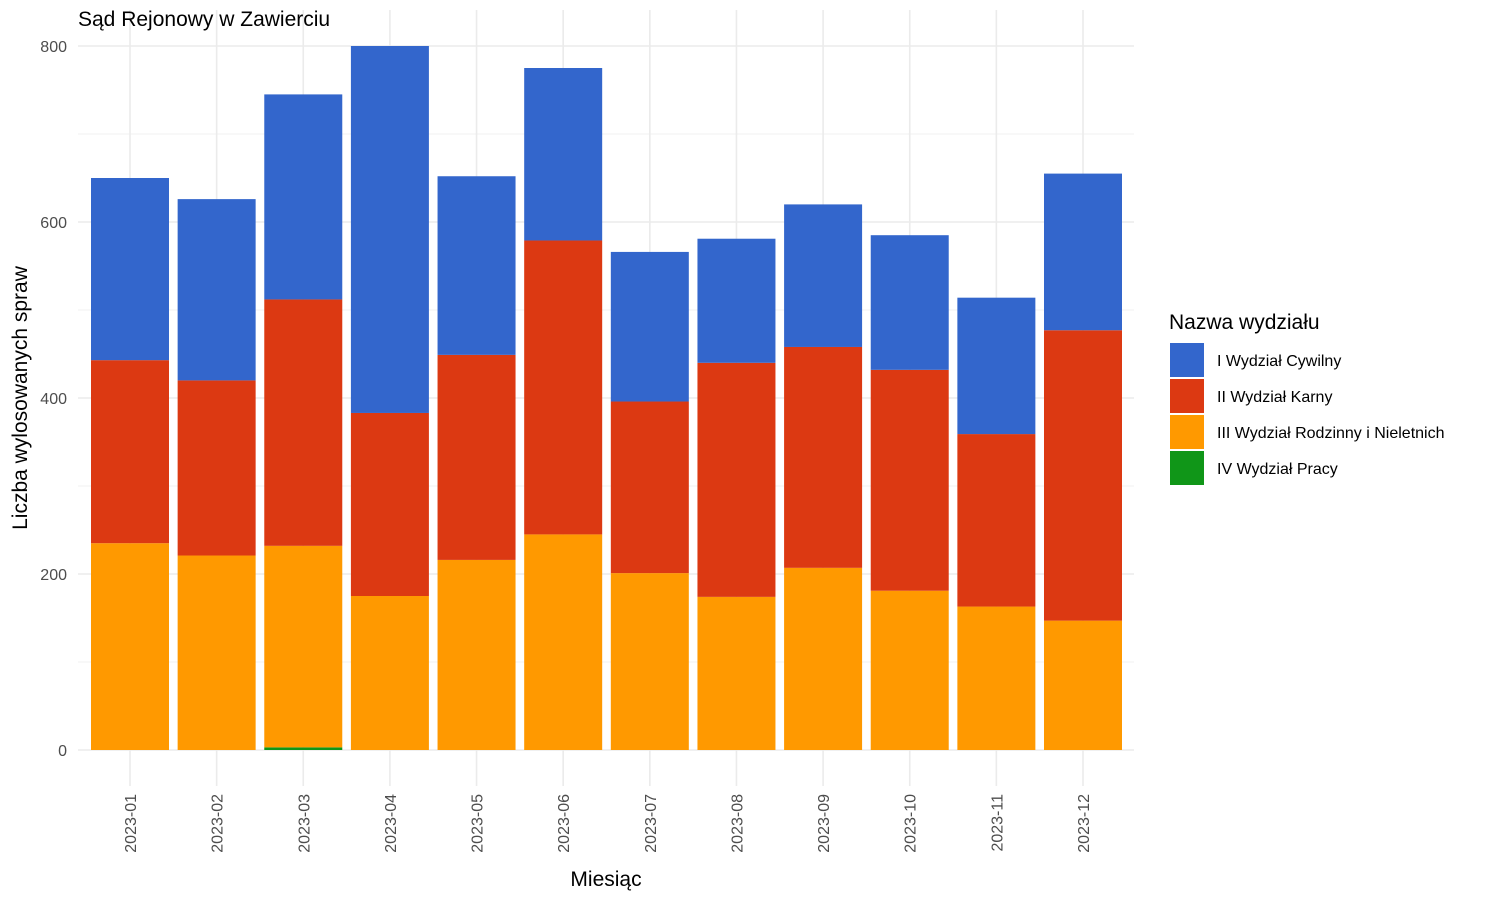 The image size is (1500, 900). What do you see at coordinates (911, 823) in the screenshot?
I see `x-tick-label: 2023-10` at bounding box center [911, 823].